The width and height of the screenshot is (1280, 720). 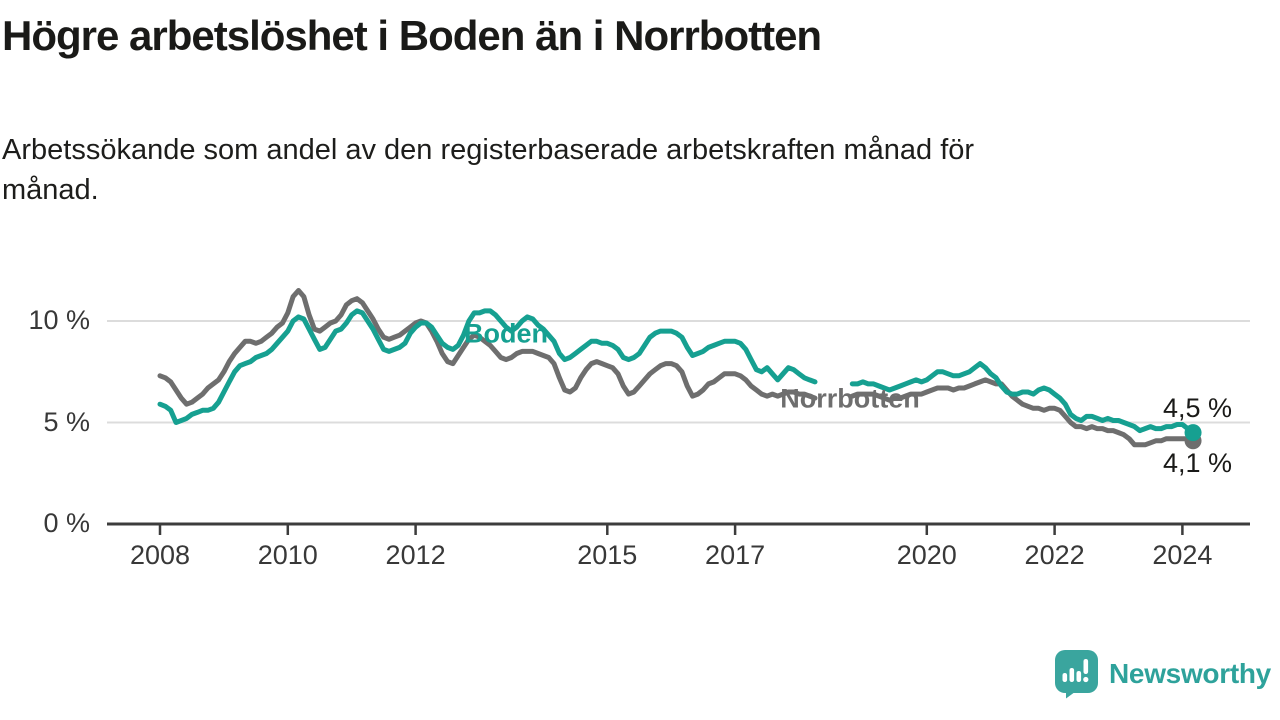 What do you see at coordinates (50, 190) in the screenshot?
I see `subtitle-line-2: månad.` at bounding box center [50, 190].